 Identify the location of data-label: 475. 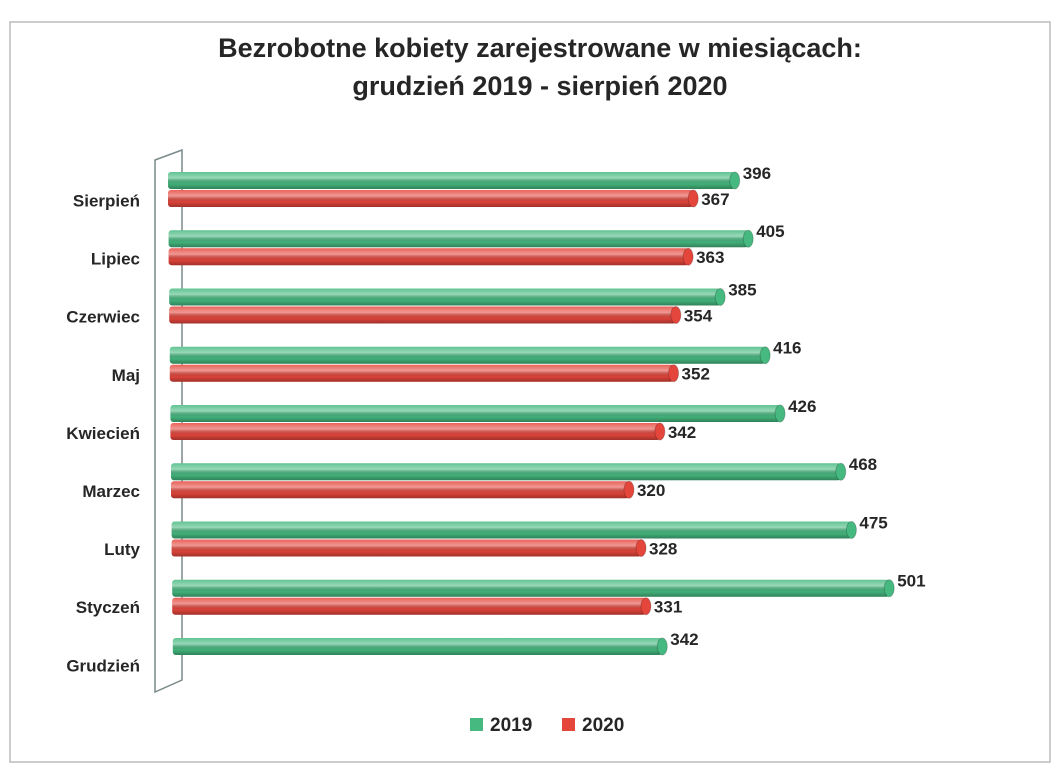
(873, 522).